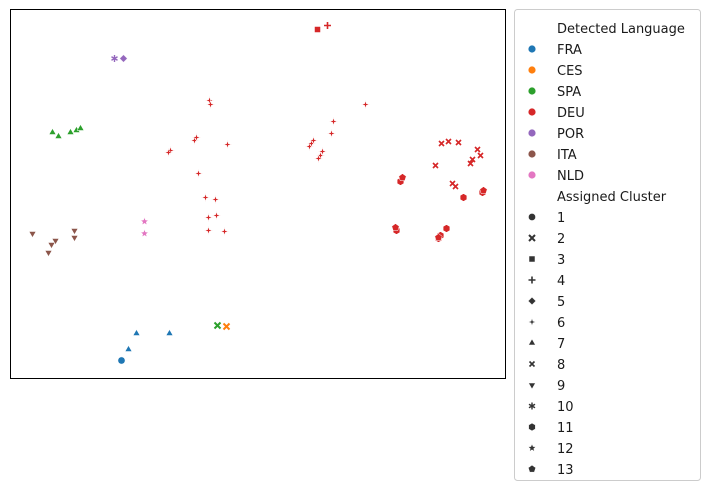 This screenshot has width=709, height=491. Describe the element at coordinates (532, 259) in the screenshot. I see `legend-marker-square` at that location.